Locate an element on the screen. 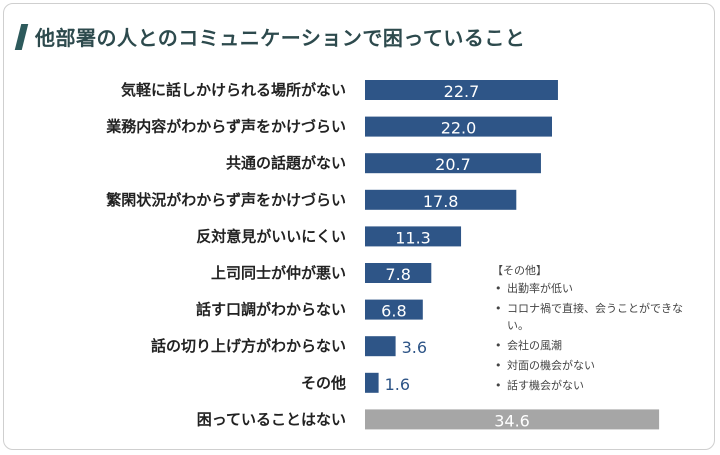 The width and height of the screenshot is (720, 455). value-label: 17.8 is located at coordinates (441, 201).